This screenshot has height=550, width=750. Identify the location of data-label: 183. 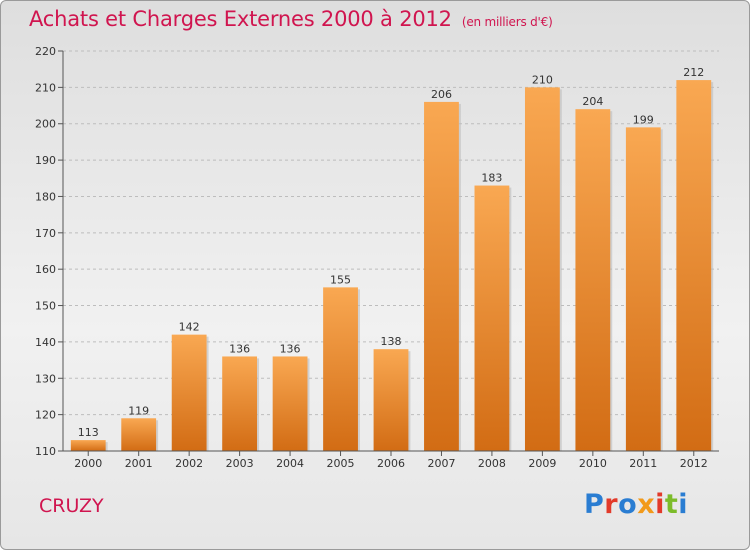
(491, 178).